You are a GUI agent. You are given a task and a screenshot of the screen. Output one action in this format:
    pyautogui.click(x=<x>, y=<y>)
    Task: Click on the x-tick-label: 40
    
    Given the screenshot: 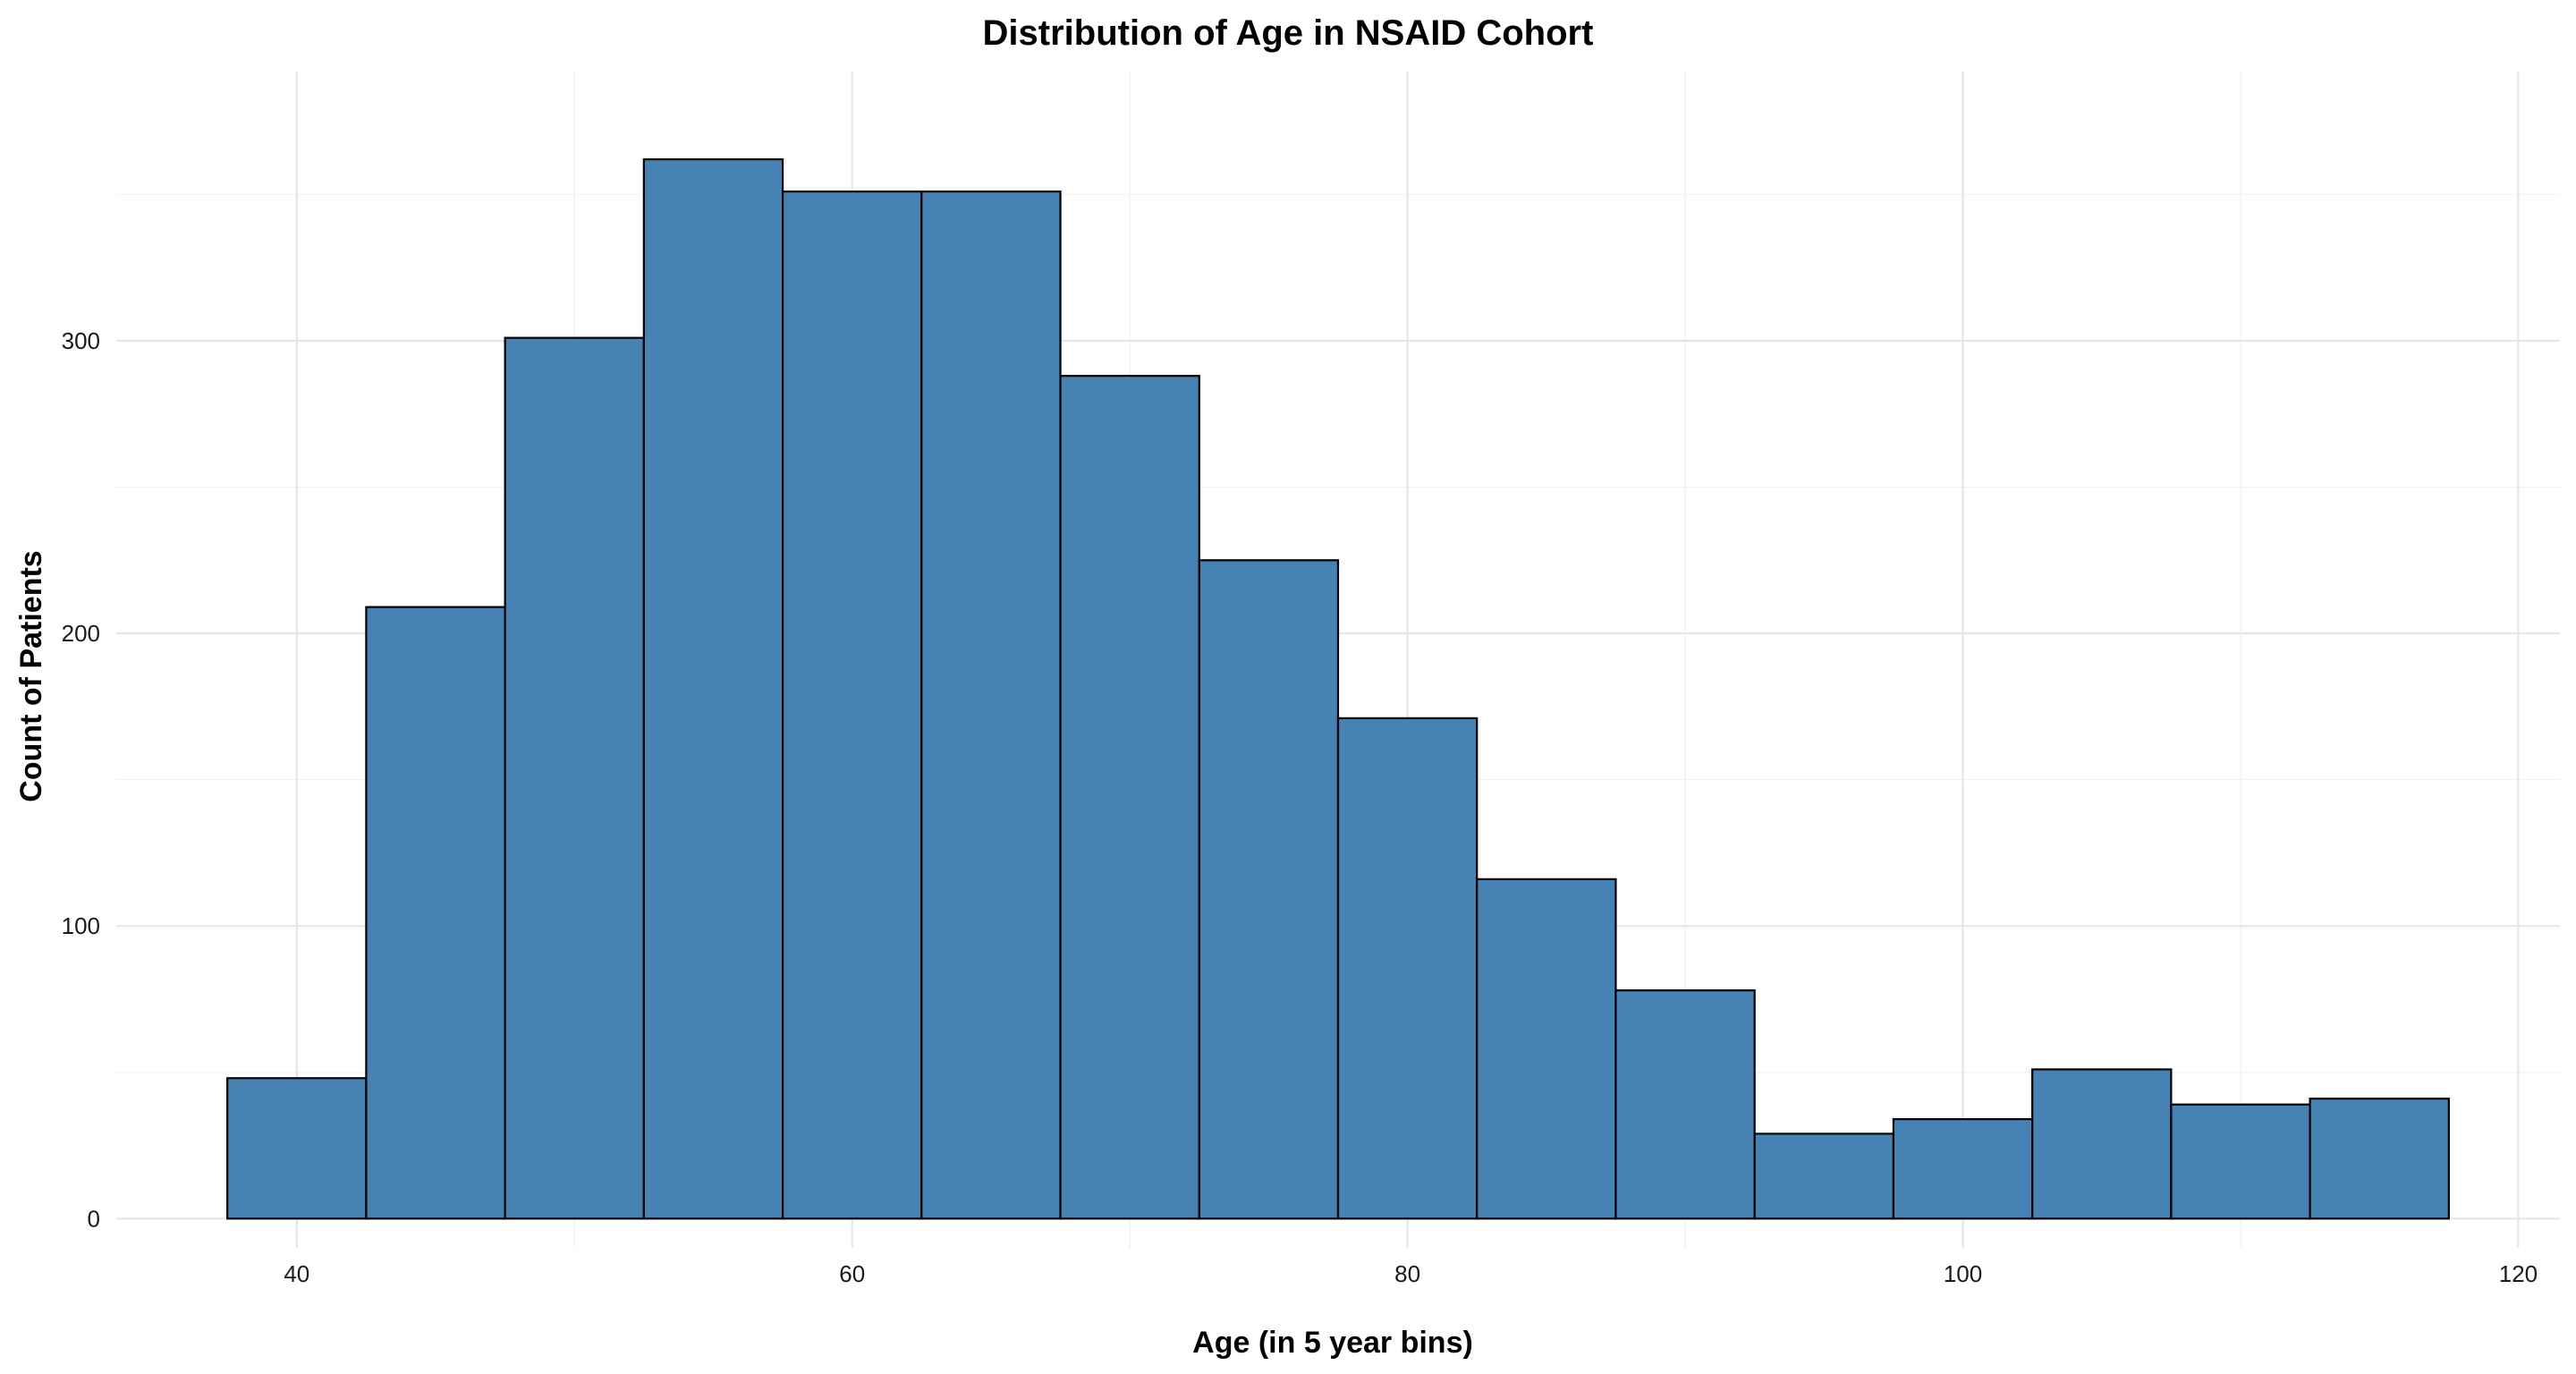 What is the action you would take?
    pyautogui.click(x=296, y=1273)
    